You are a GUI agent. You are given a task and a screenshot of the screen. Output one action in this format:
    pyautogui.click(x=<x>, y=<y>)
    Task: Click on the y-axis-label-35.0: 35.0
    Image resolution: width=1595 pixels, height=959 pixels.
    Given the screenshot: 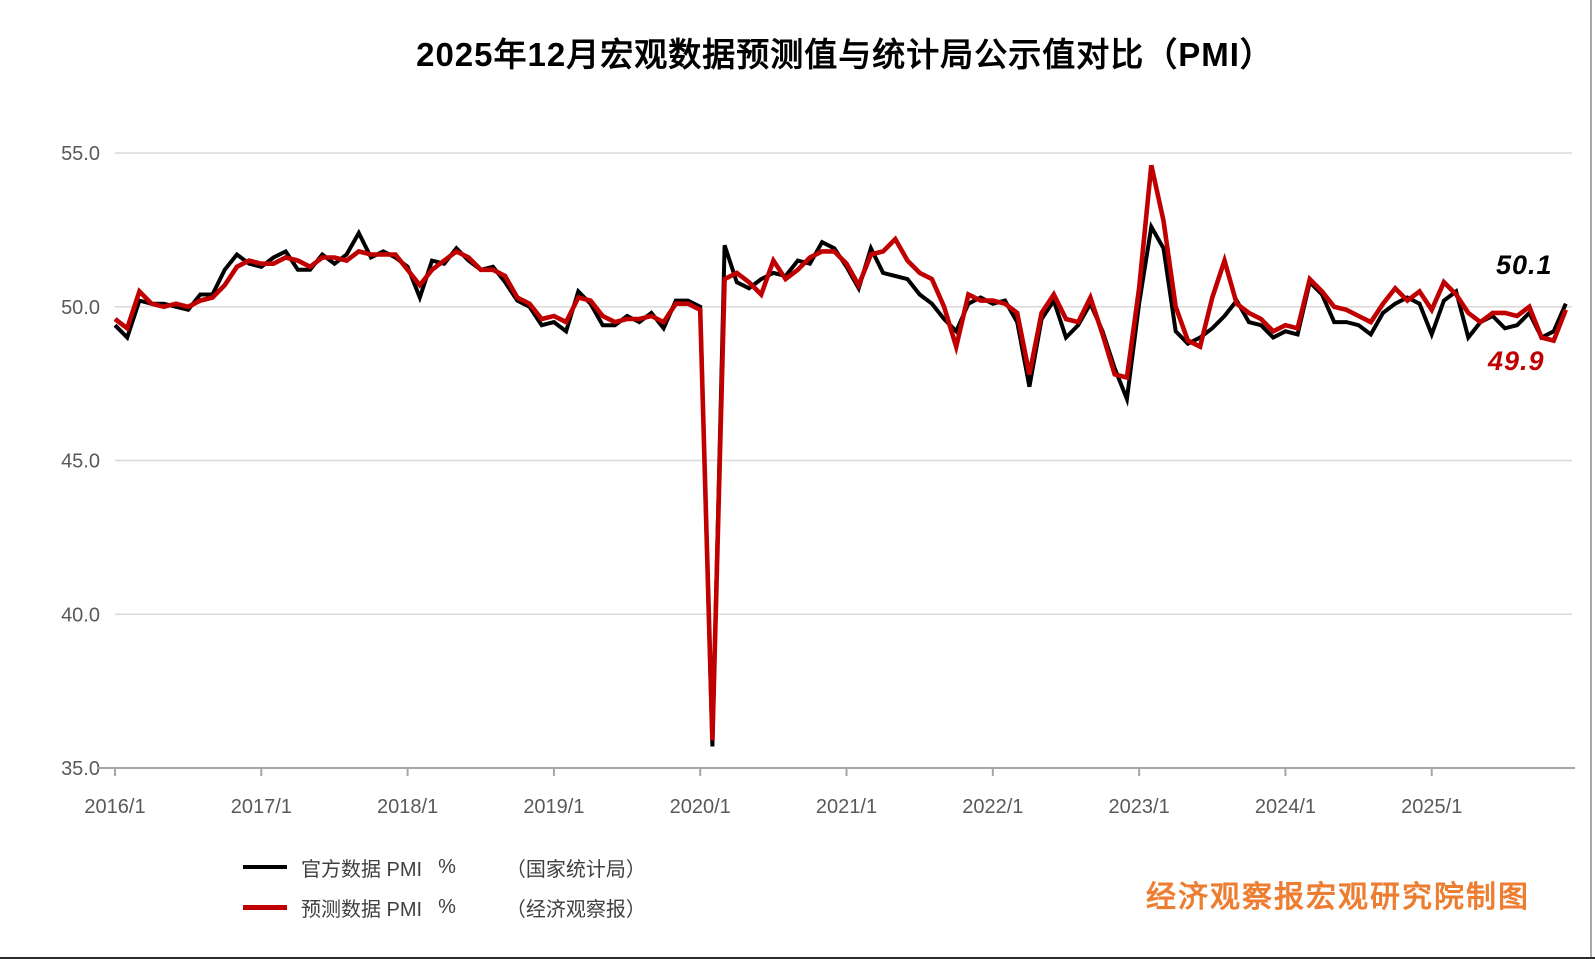 What is the action you would take?
    pyautogui.click(x=80, y=769)
    